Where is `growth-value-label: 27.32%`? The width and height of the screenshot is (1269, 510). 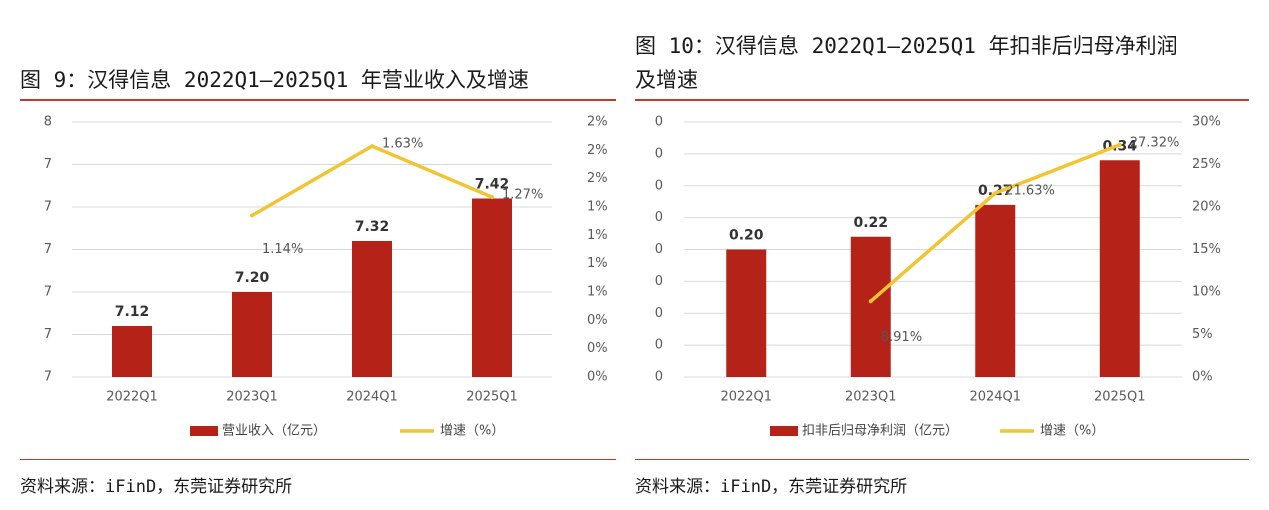 growth-value-label: 27.32% is located at coordinates (1155, 142).